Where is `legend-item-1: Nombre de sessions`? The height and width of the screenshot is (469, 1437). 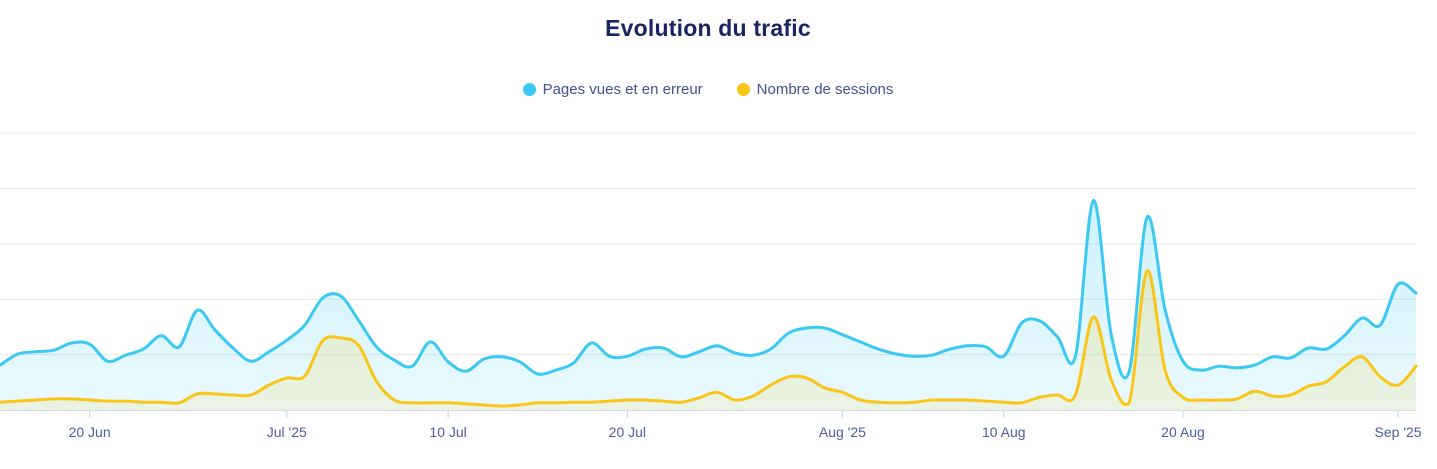 legend-item-1: Nombre de sessions is located at coordinates (815, 89).